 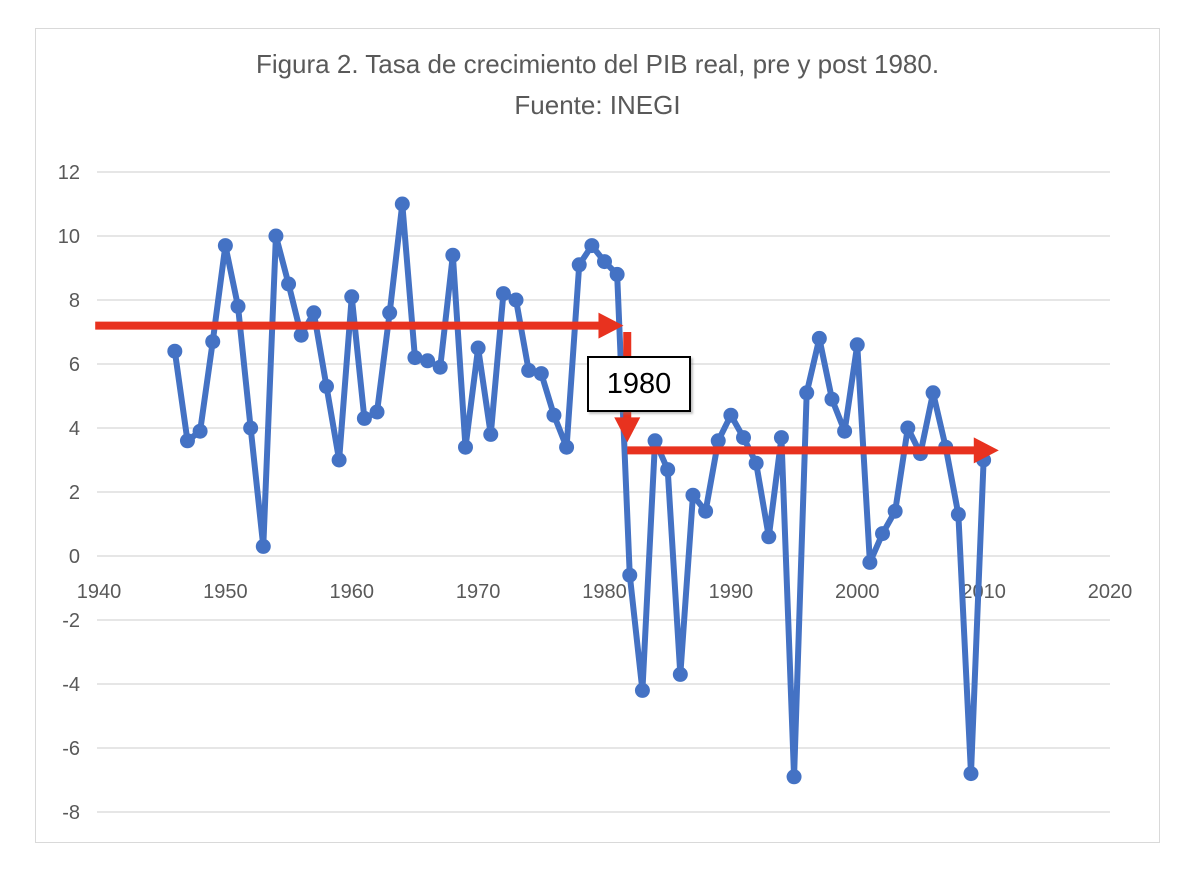 I want to click on x-tick-label: 1950, so click(x=225, y=592).